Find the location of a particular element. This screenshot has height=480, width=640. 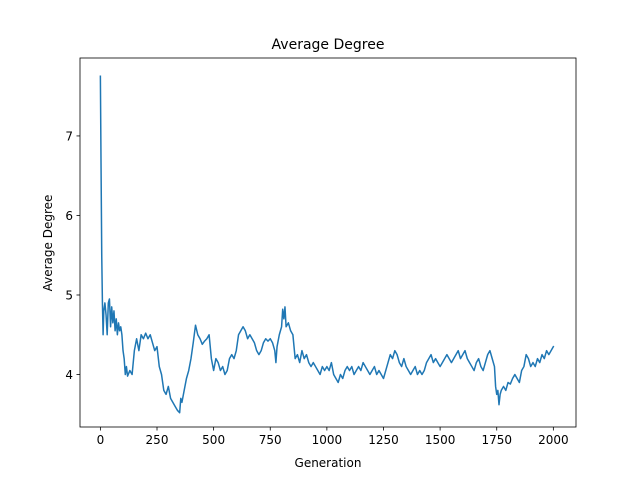

x-tick-label: 0 is located at coordinates (101, 440).